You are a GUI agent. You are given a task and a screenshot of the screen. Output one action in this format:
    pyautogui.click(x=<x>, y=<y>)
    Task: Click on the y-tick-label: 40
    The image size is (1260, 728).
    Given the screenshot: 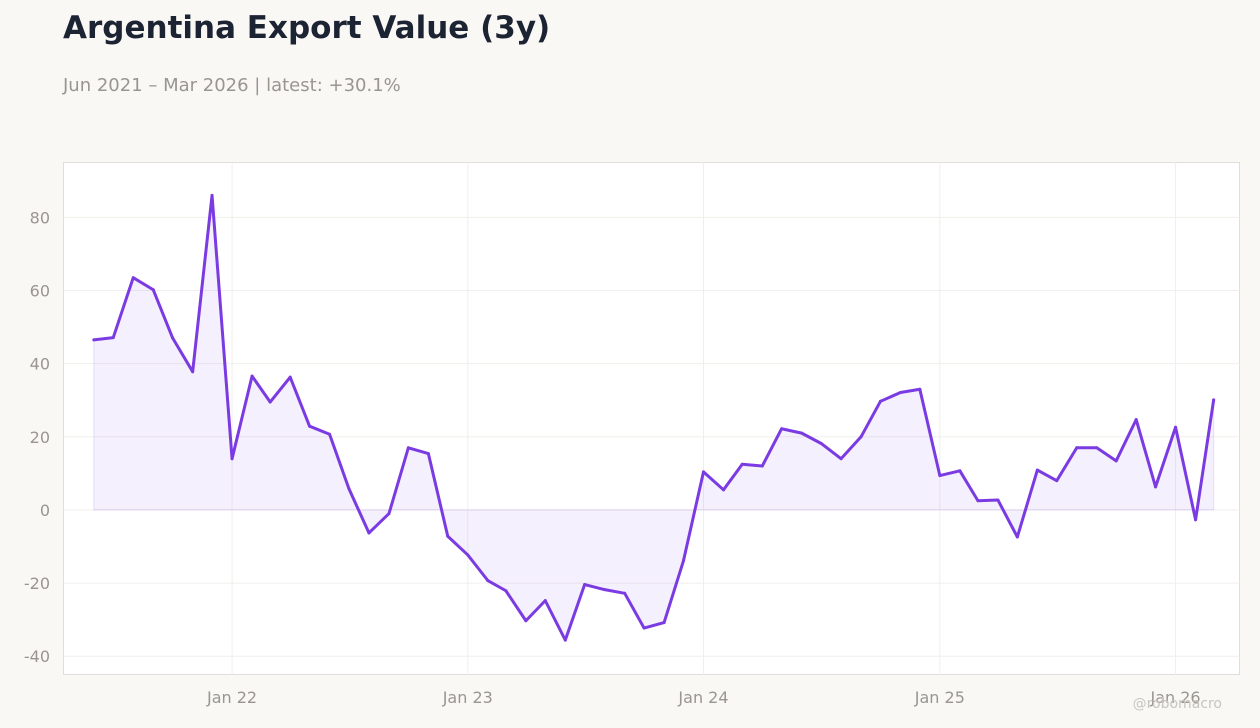 What is the action you would take?
    pyautogui.click(x=40, y=364)
    